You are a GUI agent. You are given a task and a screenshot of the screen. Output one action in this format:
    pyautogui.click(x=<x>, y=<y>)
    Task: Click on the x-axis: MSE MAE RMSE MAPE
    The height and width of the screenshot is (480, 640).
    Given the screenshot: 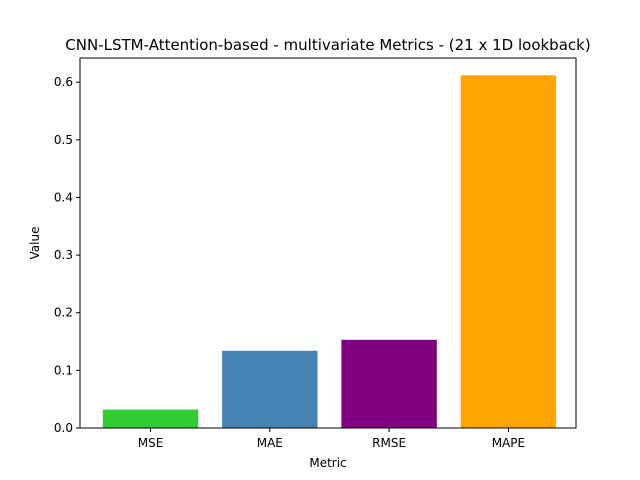 What is the action you would take?
    pyautogui.click(x=331, y=439)
    